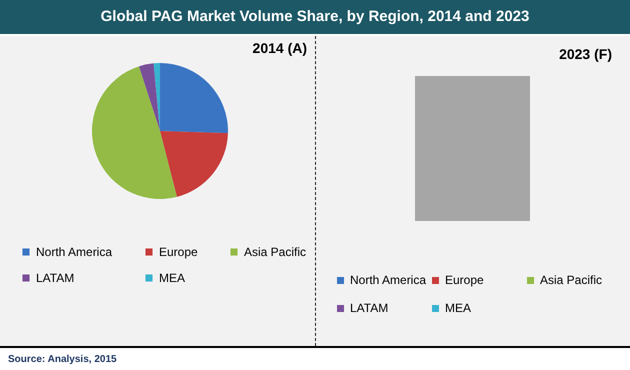  Describe the element at coordinates (62, 359) in the screenshot. I see `source-note: Source: Analysis, 2015` at that location.